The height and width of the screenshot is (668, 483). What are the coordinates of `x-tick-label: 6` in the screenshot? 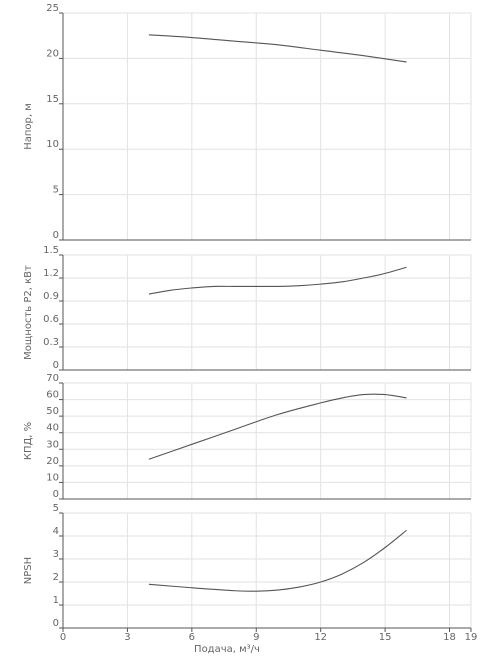 It's located at (192, 637).